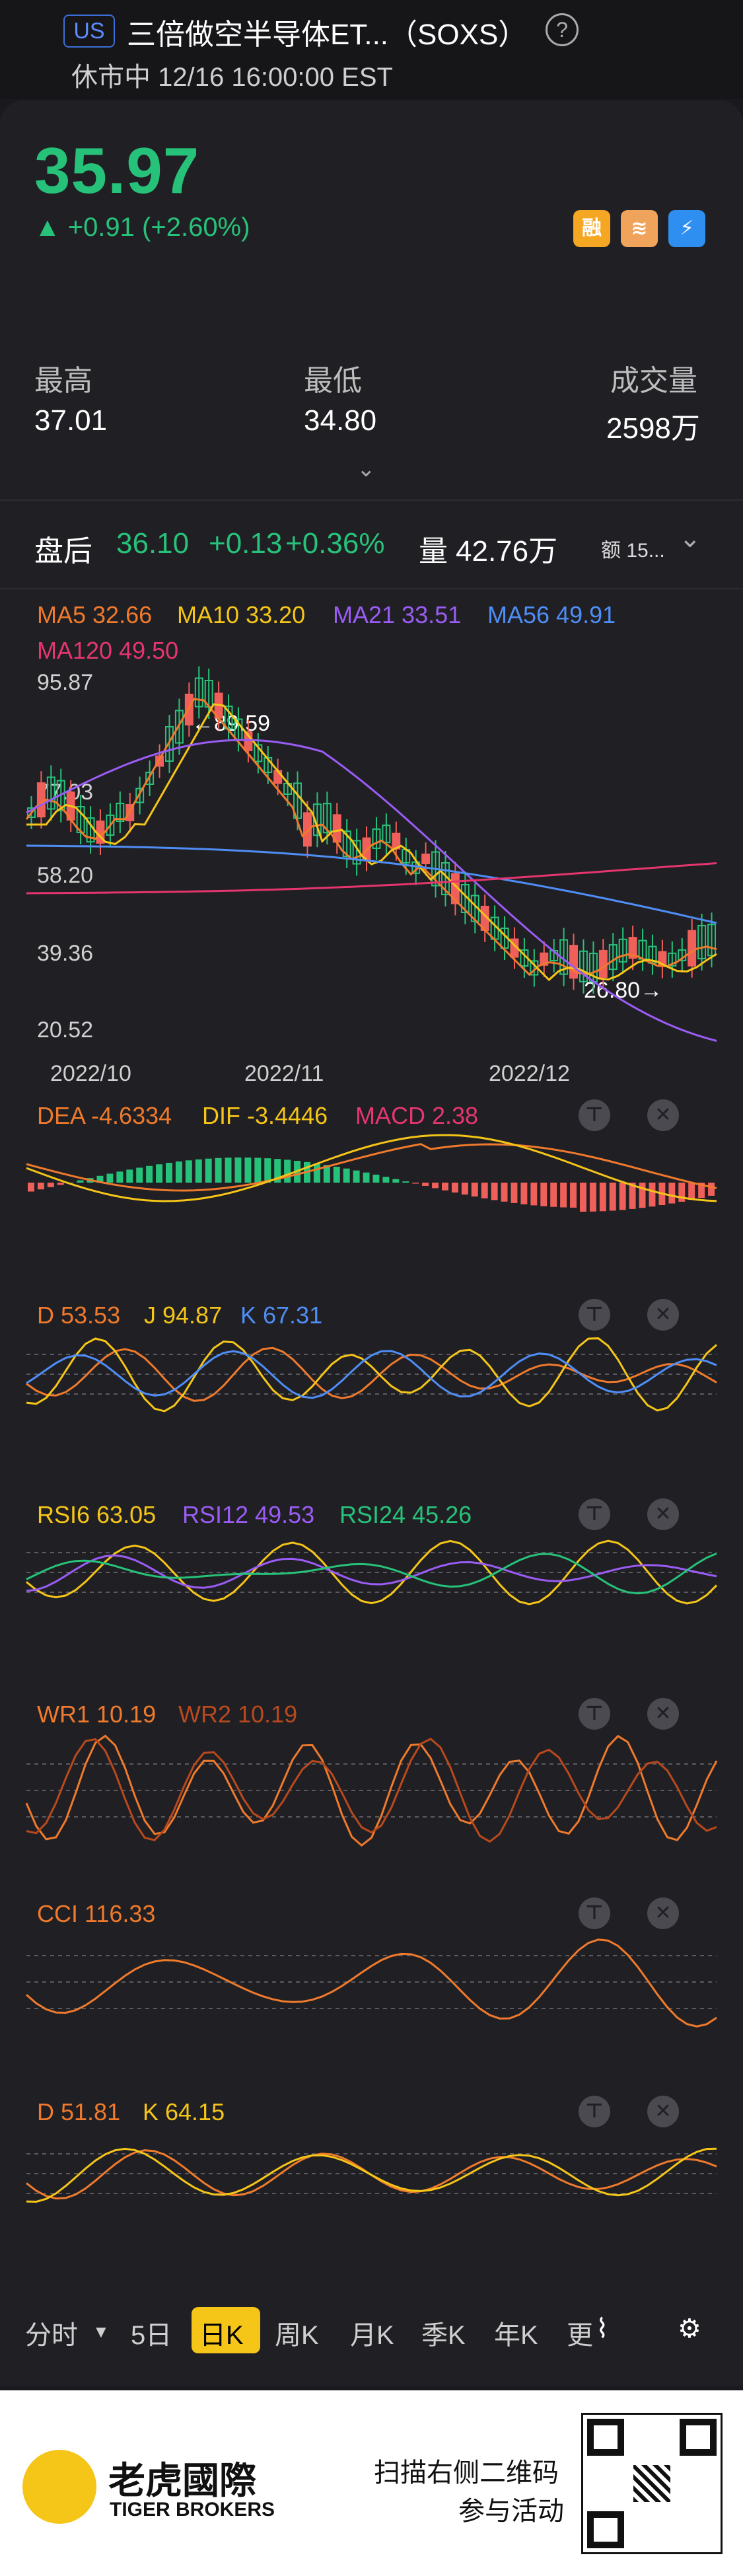 This screenshot has width=743, height=2576. What do you see at coordinates (466, 2472) in the screenshot?
I see `promo-line-1: 扫描右侧二维码` at bounding box center [466, 2472].